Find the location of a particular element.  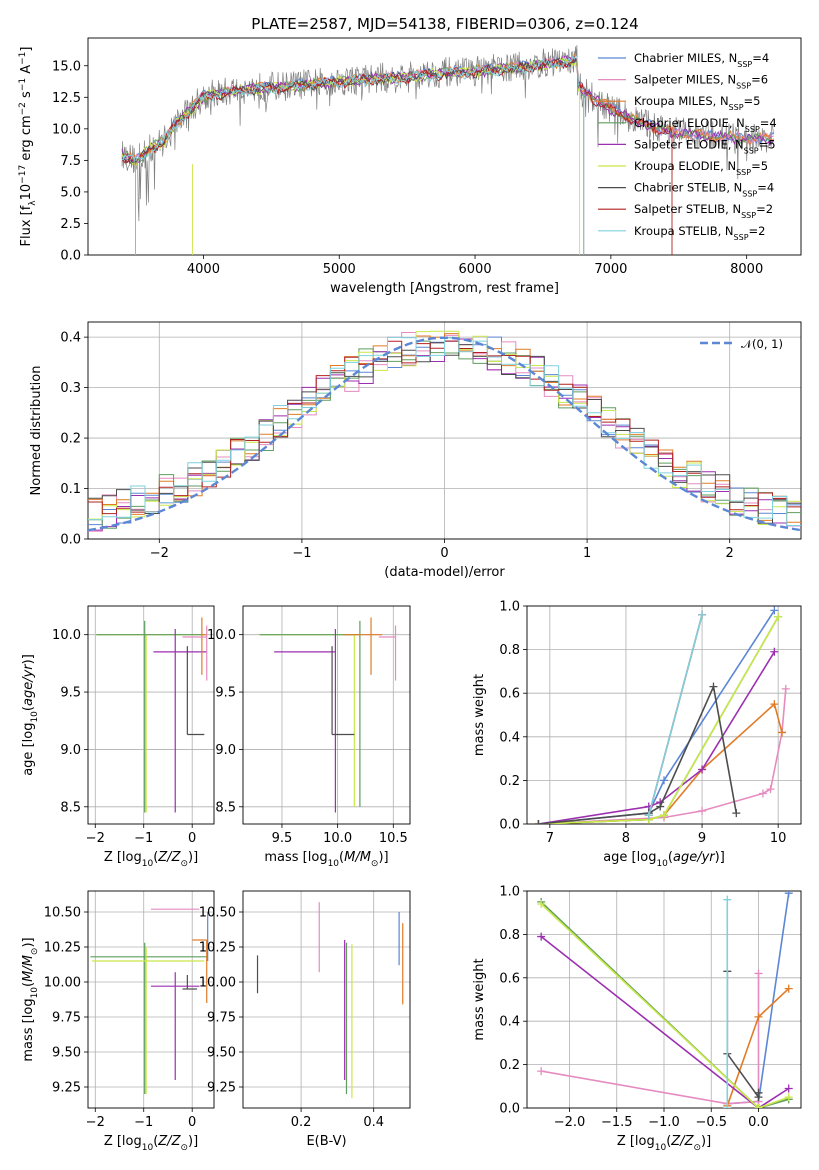

weight_vs_Z-lines is located at coordinates (665, 999).